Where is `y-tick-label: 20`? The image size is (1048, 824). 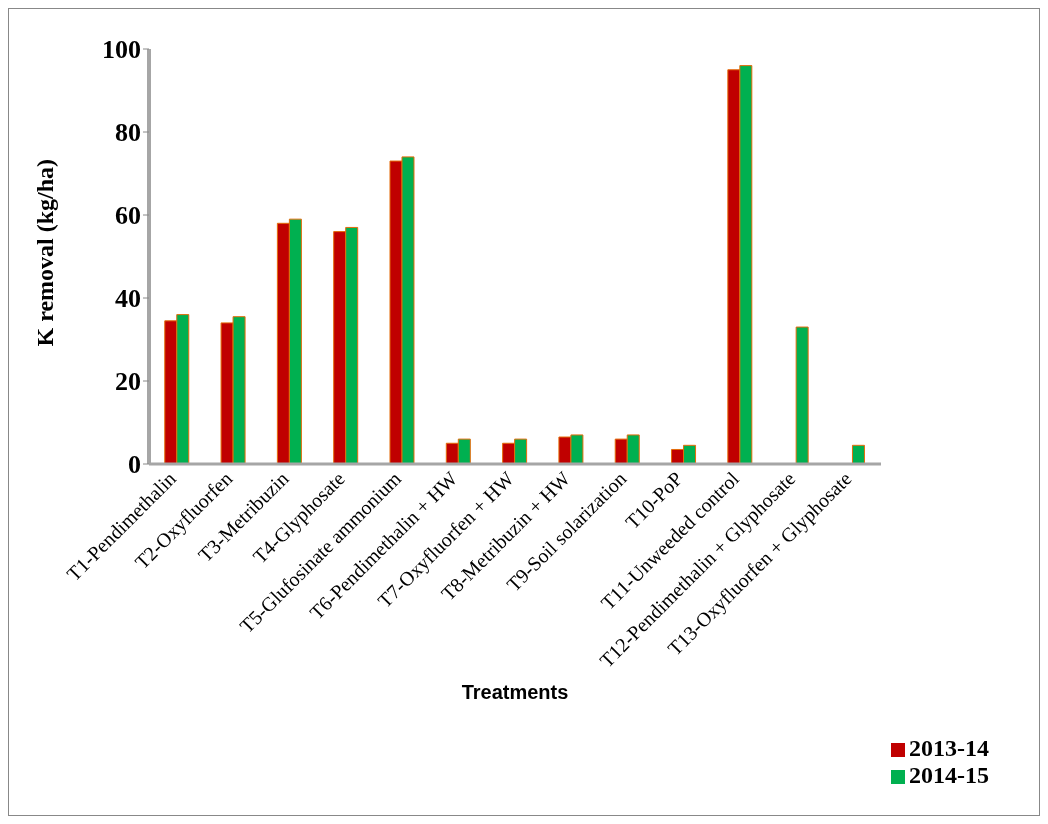
y-tick-label: 20 is located at coordinates (128, 382).